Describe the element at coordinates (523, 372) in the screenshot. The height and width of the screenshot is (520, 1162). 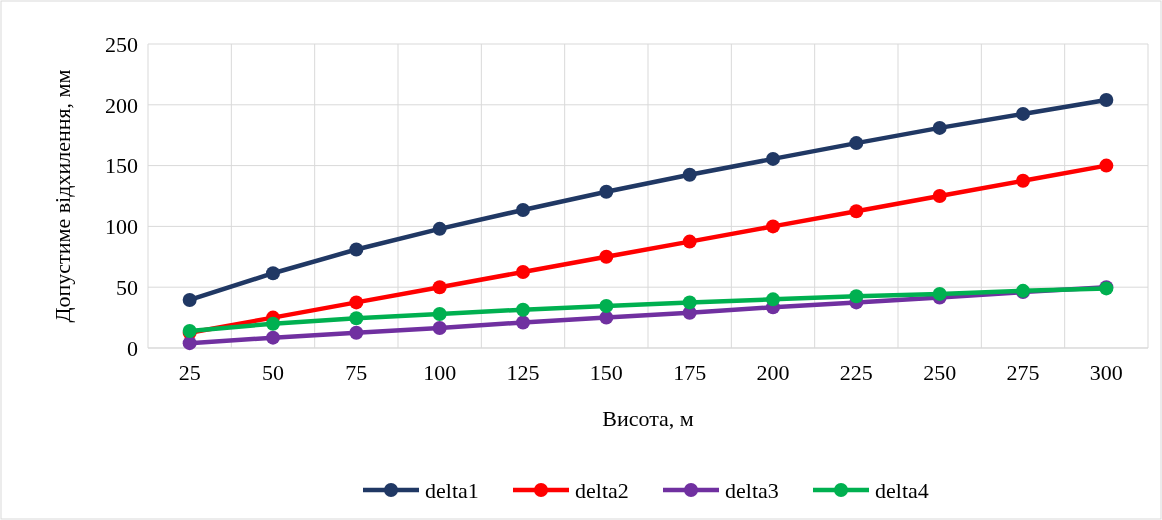
I see `x-tick-label: 125` at that location.